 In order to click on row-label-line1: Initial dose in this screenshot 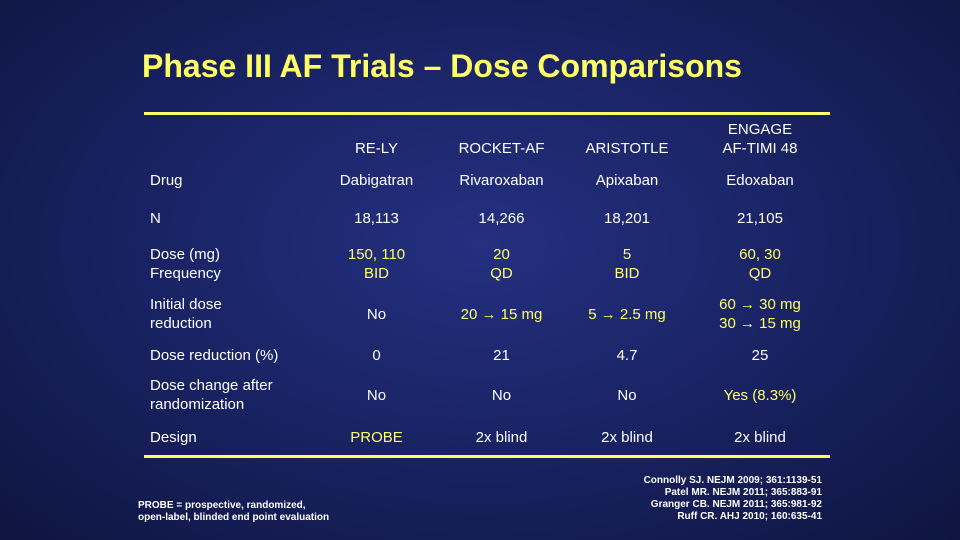, I will do `click(186, 304)`.